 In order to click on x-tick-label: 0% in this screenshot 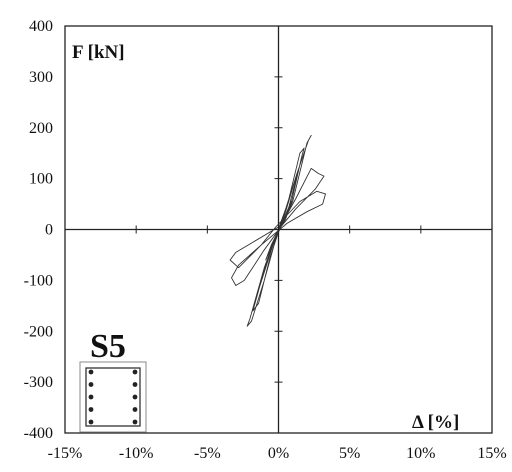, I will do `click(278, 453)`.